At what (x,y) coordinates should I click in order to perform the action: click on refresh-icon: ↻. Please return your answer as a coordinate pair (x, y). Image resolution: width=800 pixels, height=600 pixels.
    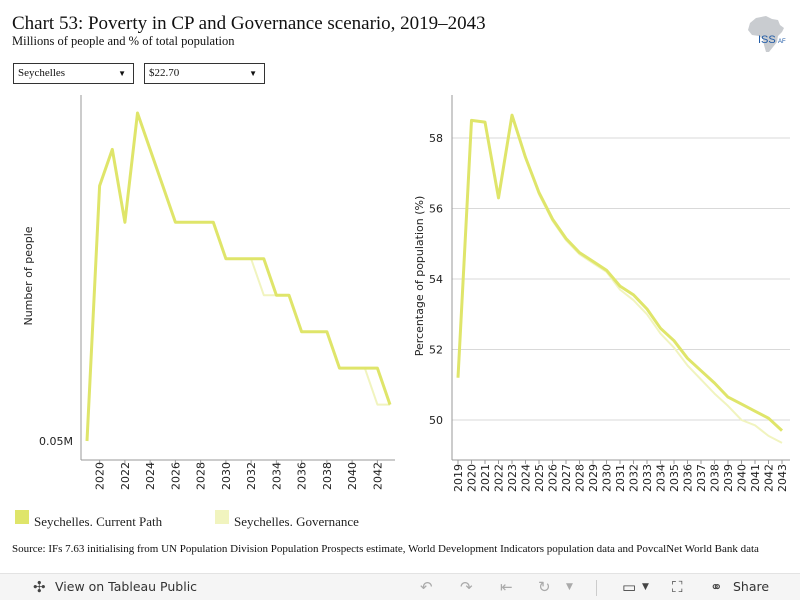
    Looking at the image, I should click on (544, 587).